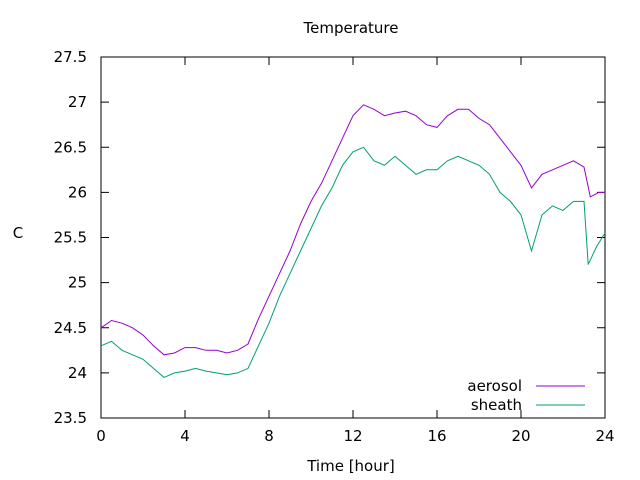 Image resolution: width=640 pixels, height=480 pixels. Describe the element at coordinates (185, 436) in the screenshot. I see `x-tick-label: 4` at that location.